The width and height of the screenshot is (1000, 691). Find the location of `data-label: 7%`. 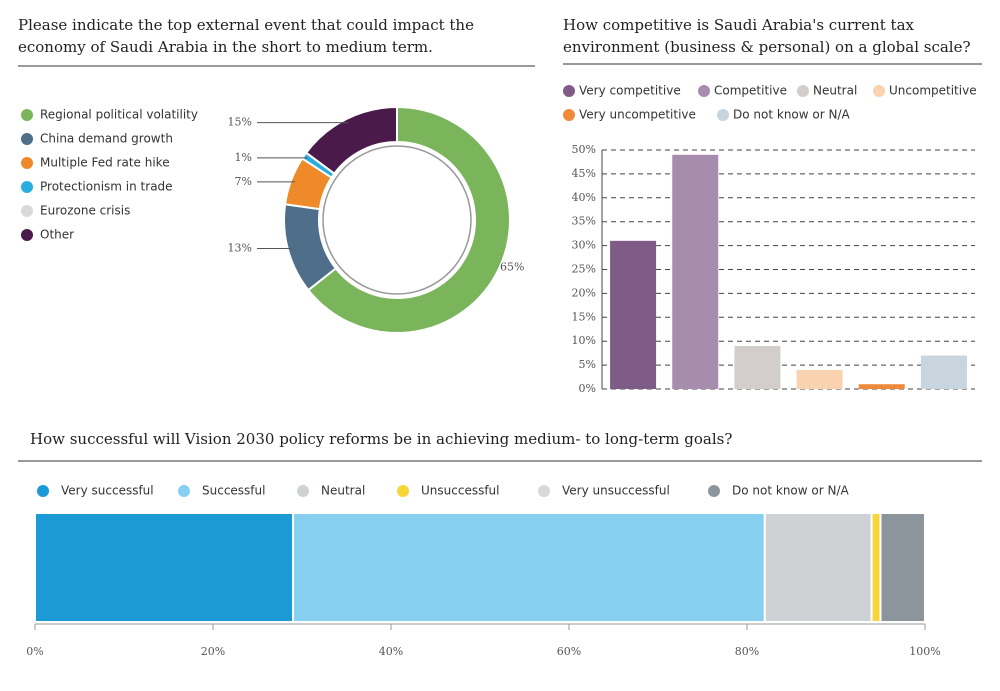

data-label: 7% is located at coordinates (243, 181).